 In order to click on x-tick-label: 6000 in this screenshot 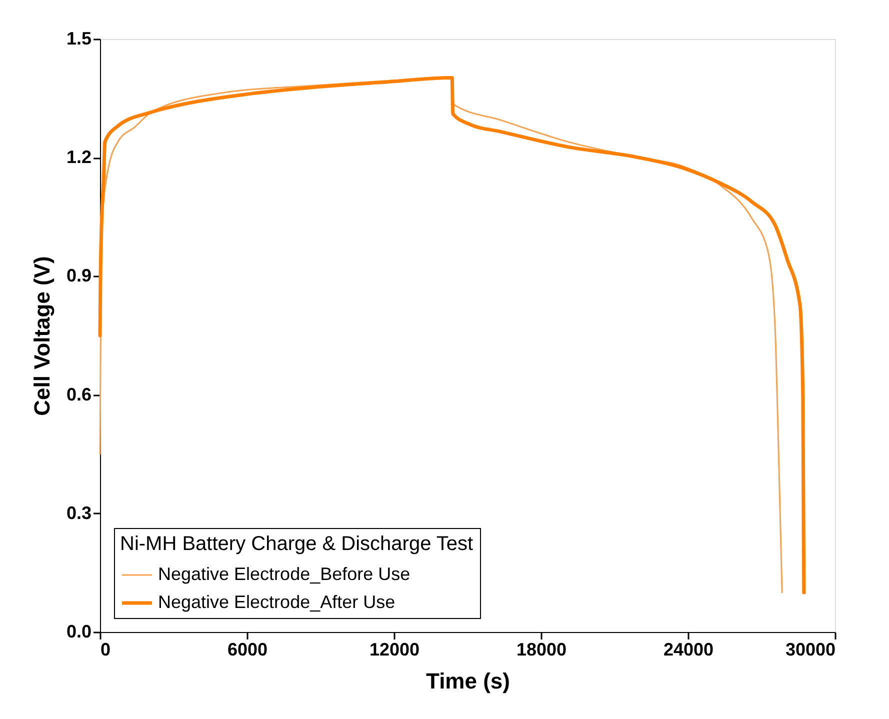, I will do `click(247, 650)`.